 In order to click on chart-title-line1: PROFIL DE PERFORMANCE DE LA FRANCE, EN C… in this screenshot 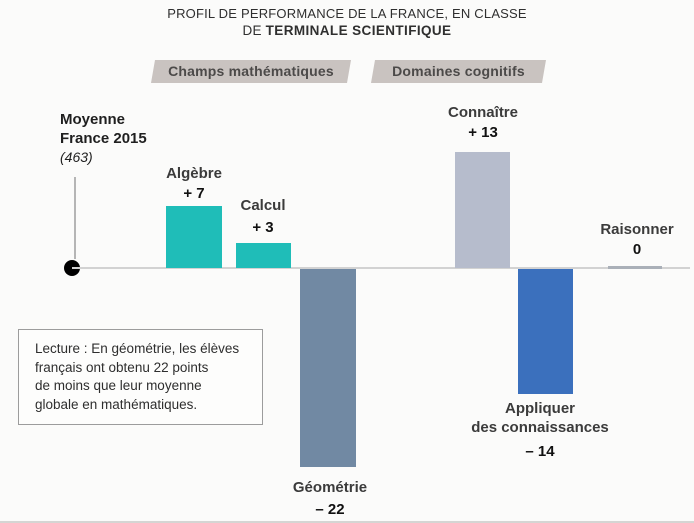, I will do `click(347, 13)`.